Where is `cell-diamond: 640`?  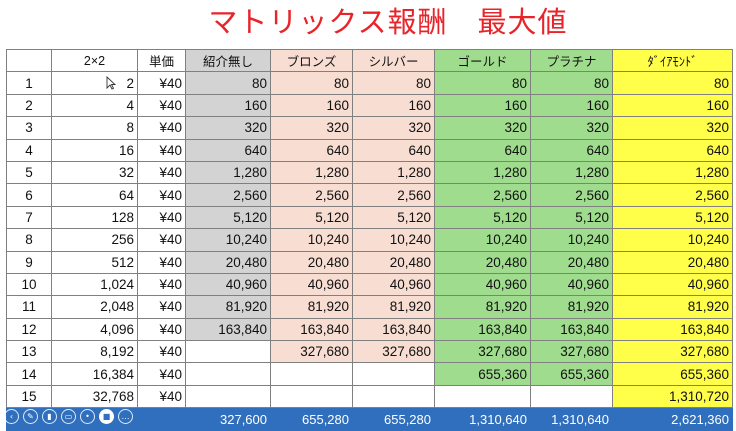 cell-diamond: 640 is located at coordinates (672, 150).